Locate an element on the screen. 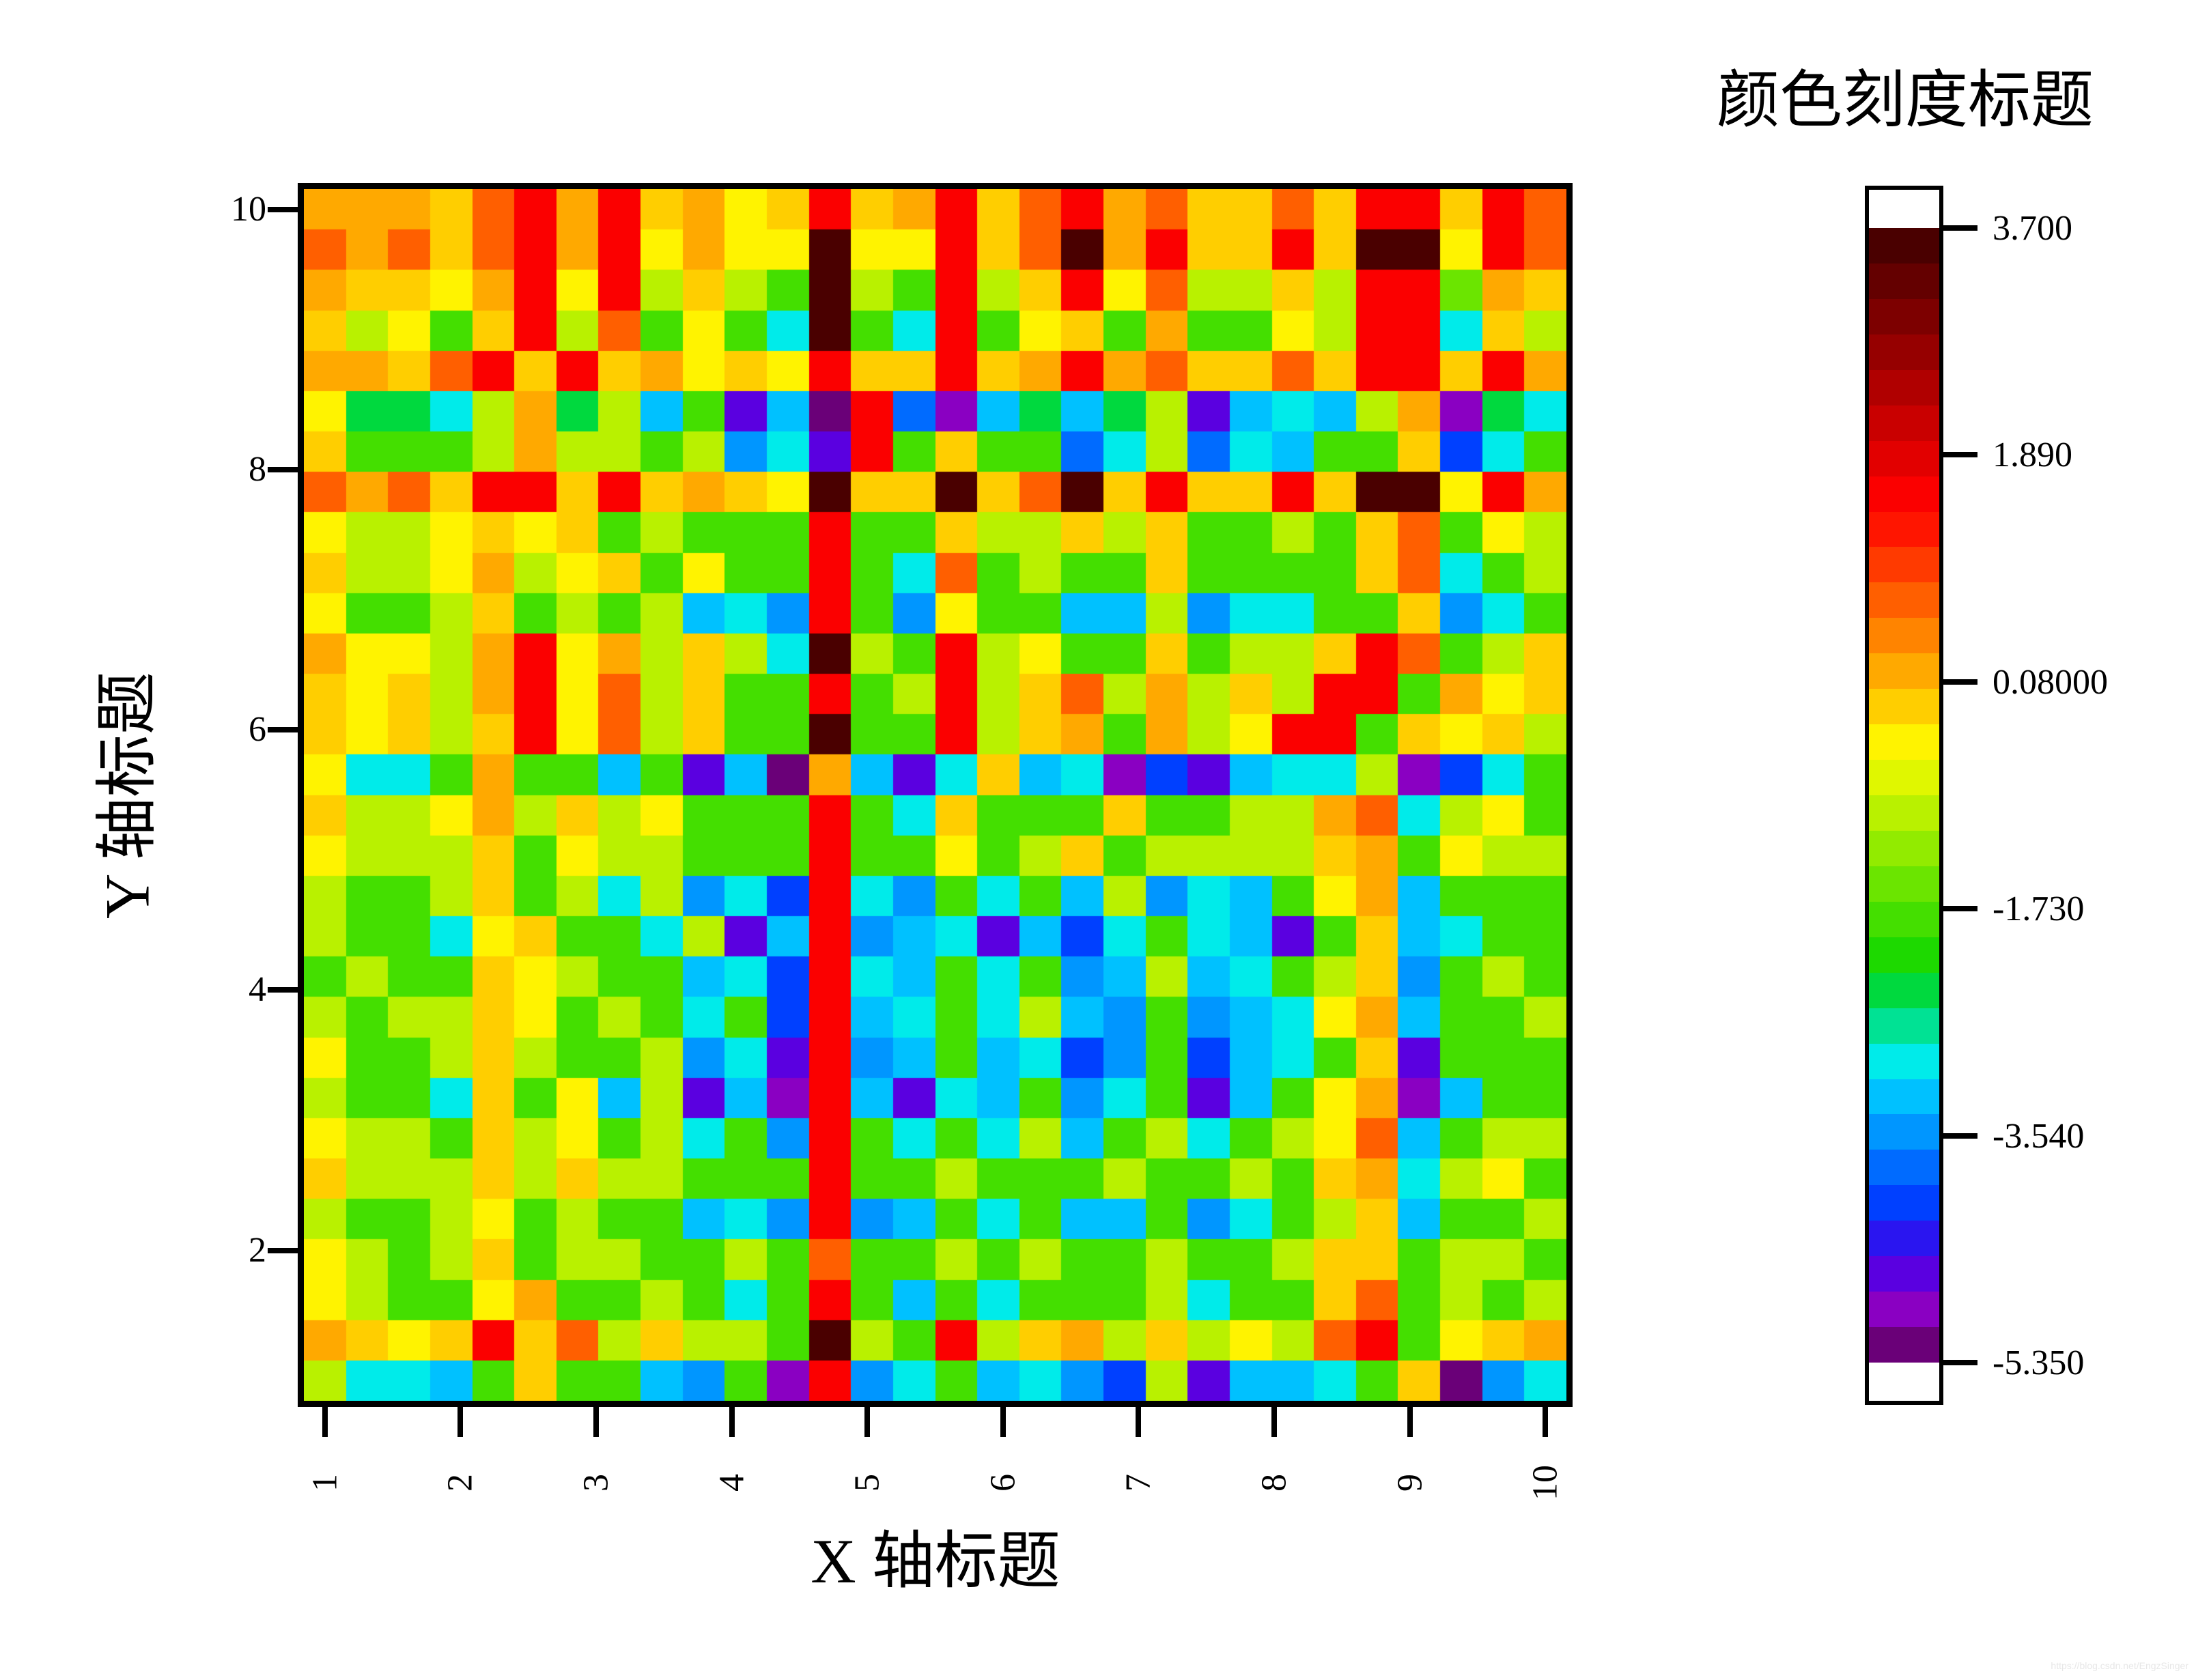 The width and height of the screenshot is (2196, 1680). y-tick-label: 4 is located at coordinates (257, 990).